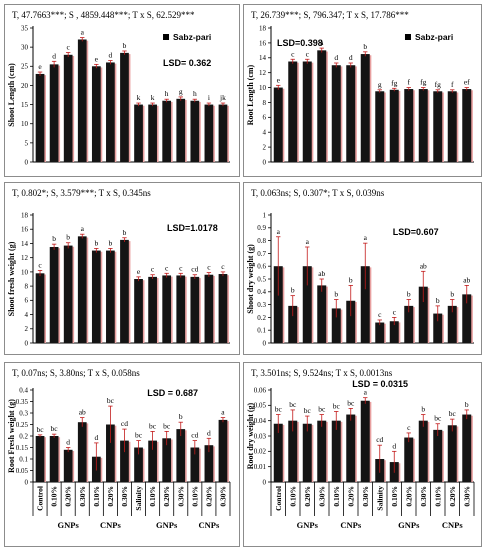 The height and width of the screenshot is (550, 485). Describe the element at coordinates (409, 82) in the screenshot. I see `significance-letter: f` at that location.